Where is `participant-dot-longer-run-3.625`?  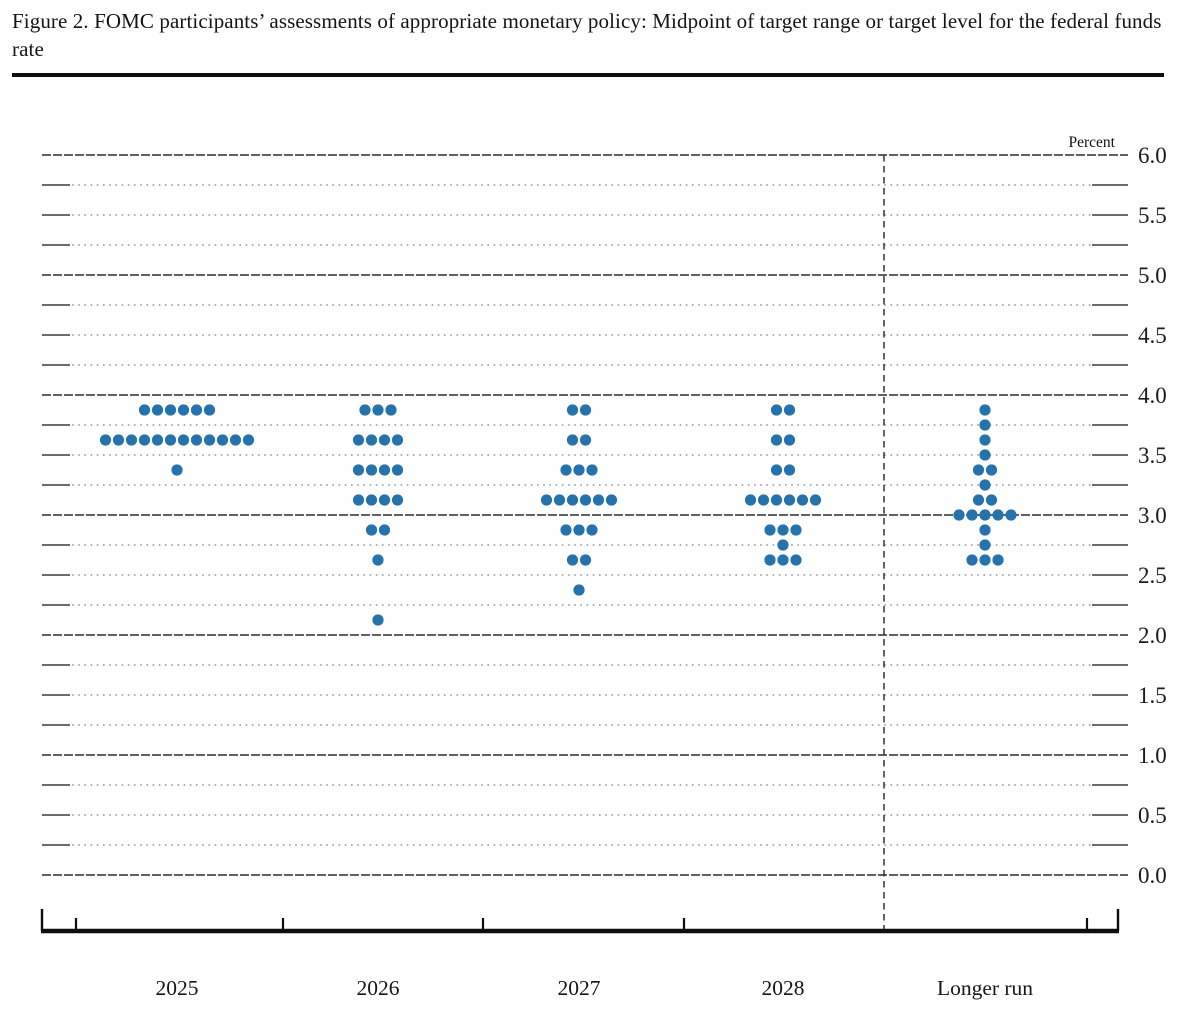 participant-dot-longer-run-3.625 is located at coordinates (985, 440).